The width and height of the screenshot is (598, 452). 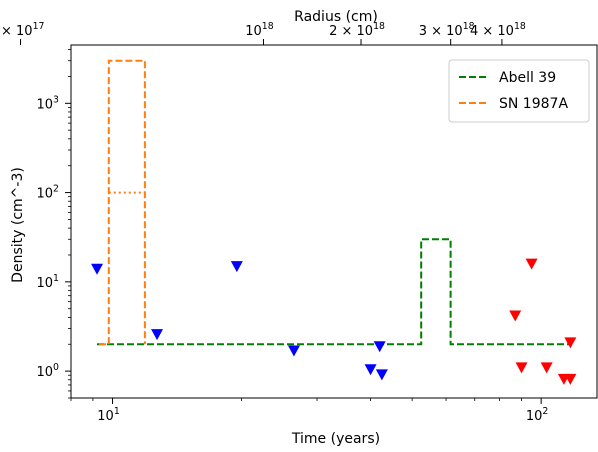 I want to click on y-tick-label: 10⁰, so click(x=48, y=371).